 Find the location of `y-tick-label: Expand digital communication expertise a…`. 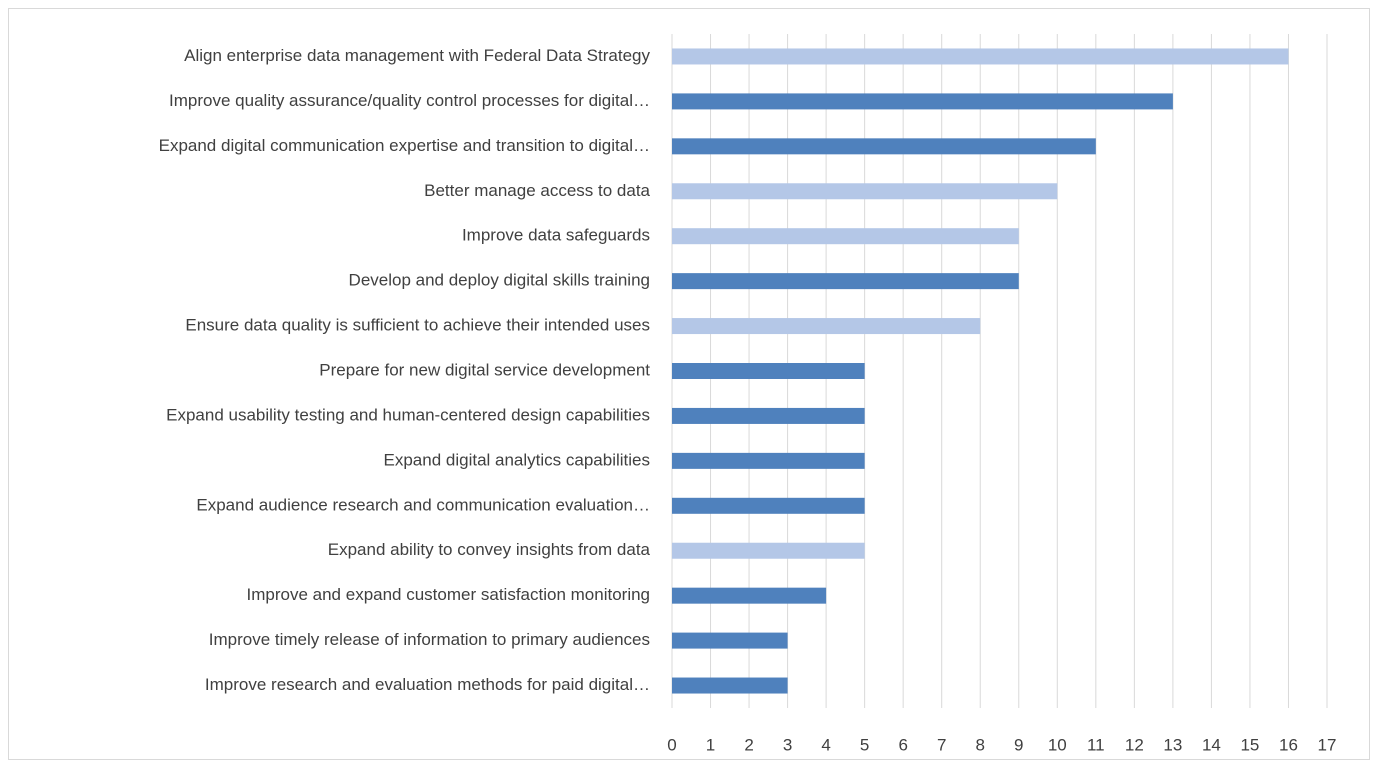

y-tick-label: Expand digital communication expertise a… is located at coordinates (404, 145).